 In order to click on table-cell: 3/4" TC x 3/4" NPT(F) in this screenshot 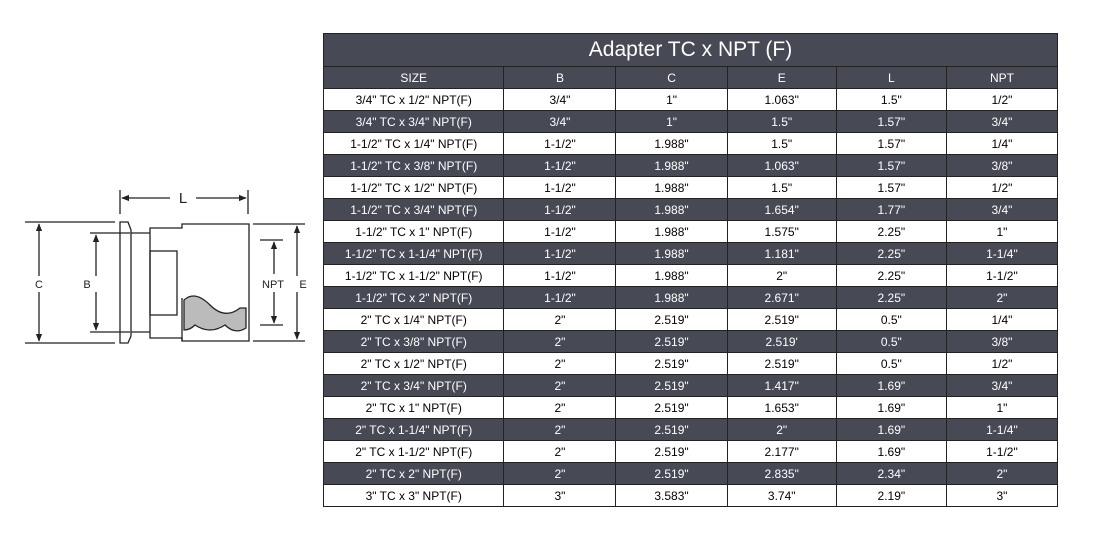, I will do `click(413, 121)`.